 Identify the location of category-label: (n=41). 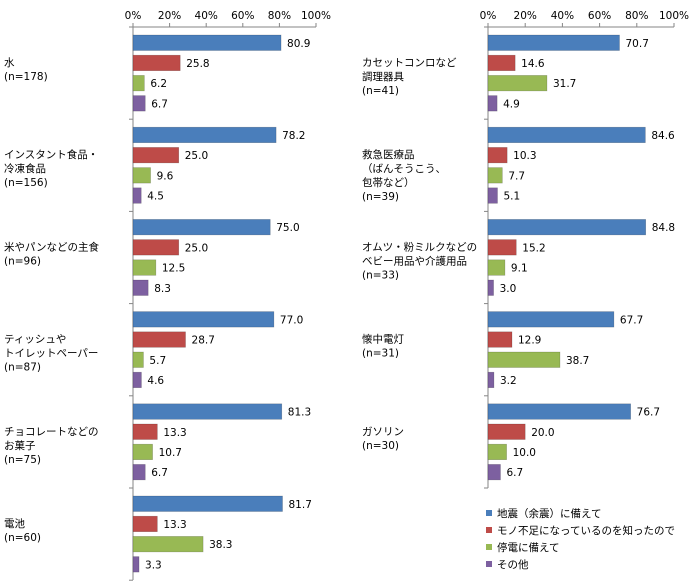
(380, 91).